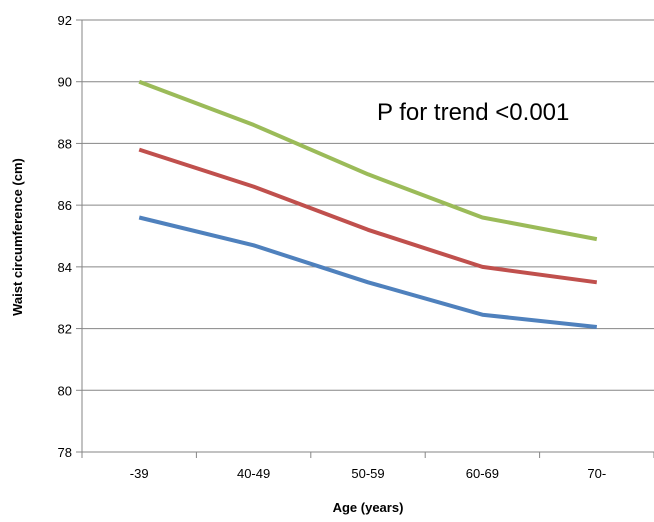 The image size is (654, 522). I want to click on y-tick-label: 82, so click(65, 329).